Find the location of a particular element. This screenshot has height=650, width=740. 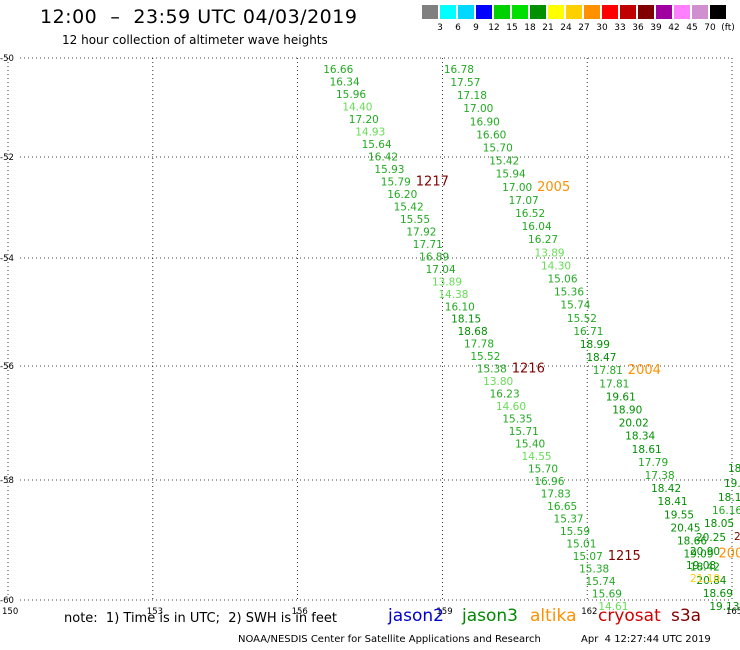

swh-value: 2 is located at coordinates (737, 537).